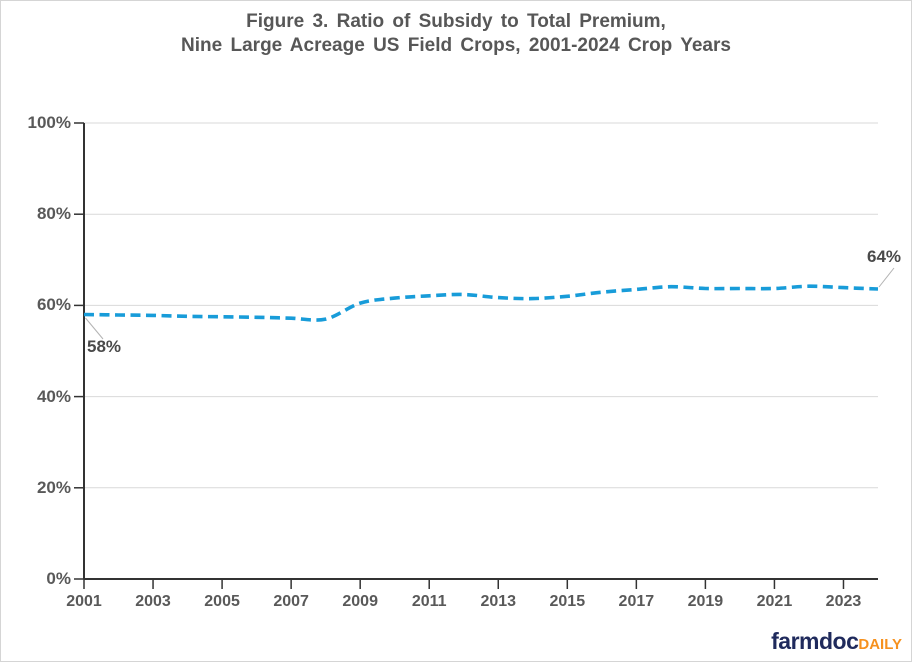 Image resolution: width=912 pixels, height=662 pixels. Describe the element at coordinates (53, 305) in the screenshot. I see `y-axis-label: 60%` at that location.